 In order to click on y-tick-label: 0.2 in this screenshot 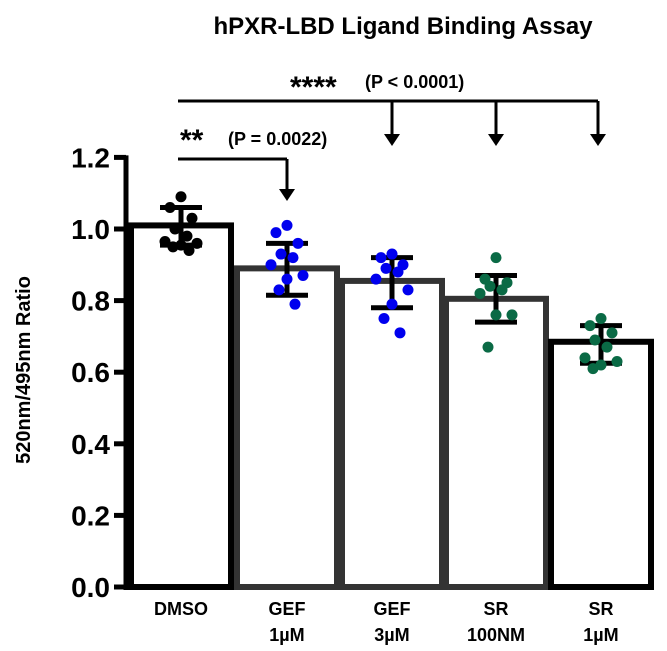, I will do `click(90, 515)`.